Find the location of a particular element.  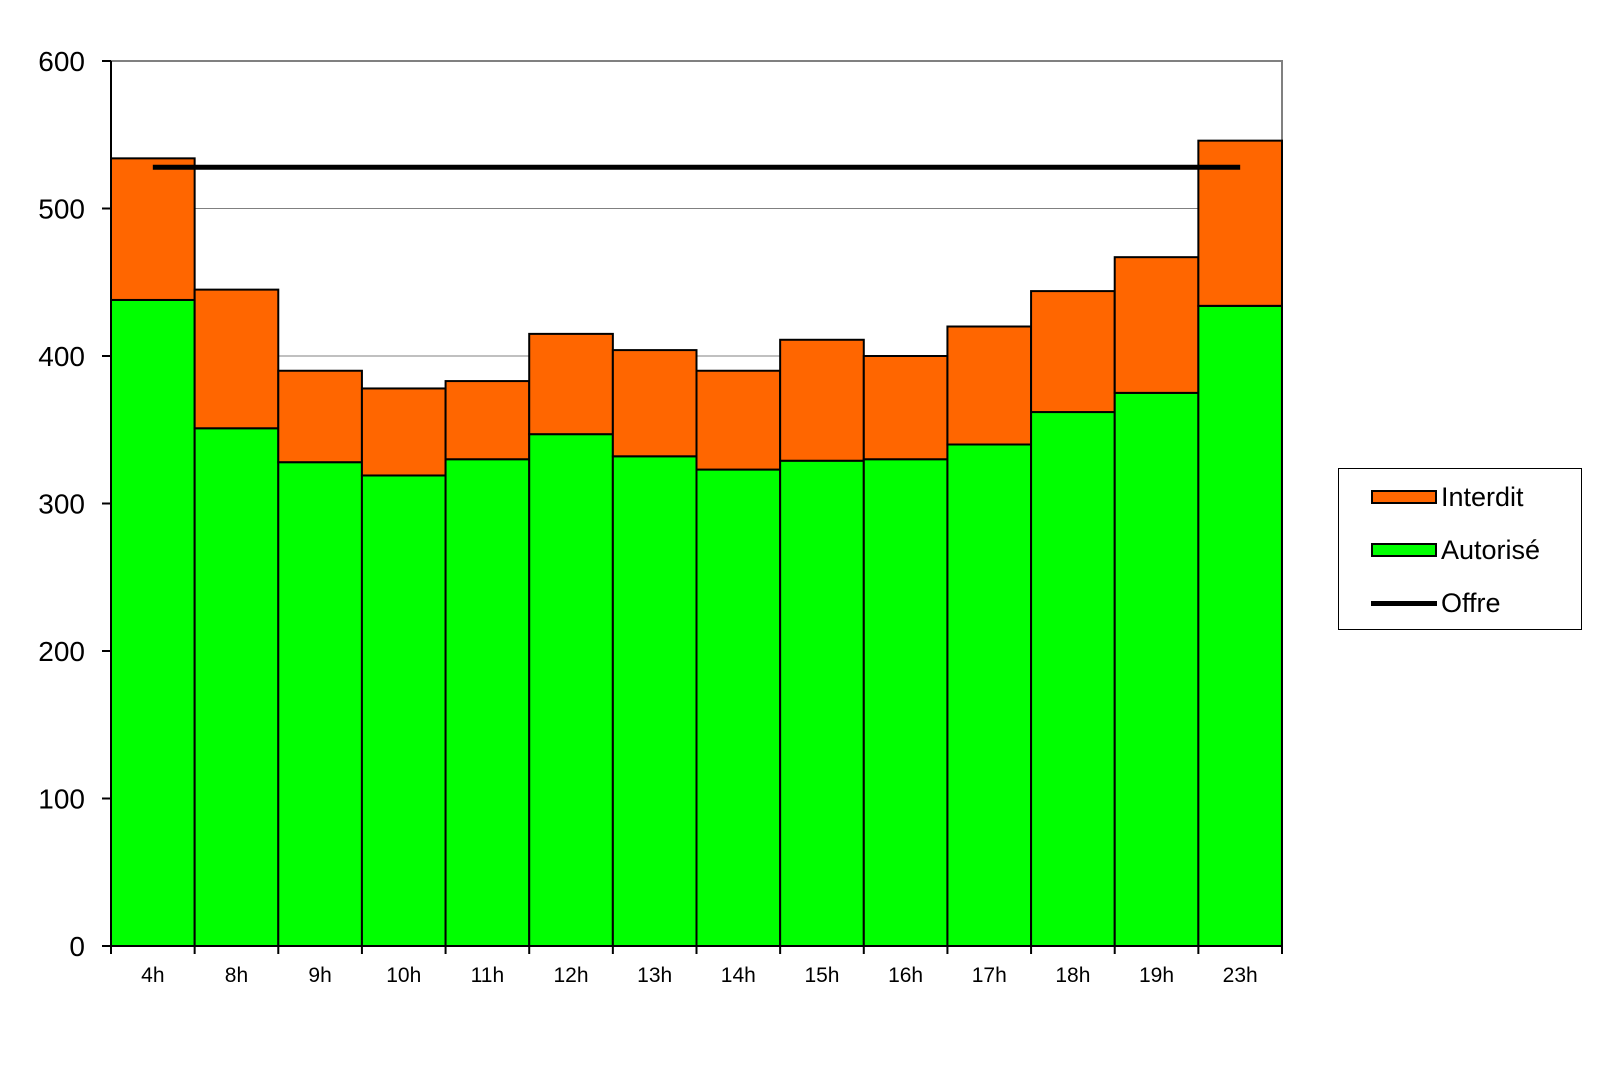

bar-autoris-9h is located at coordinates (320, 704).